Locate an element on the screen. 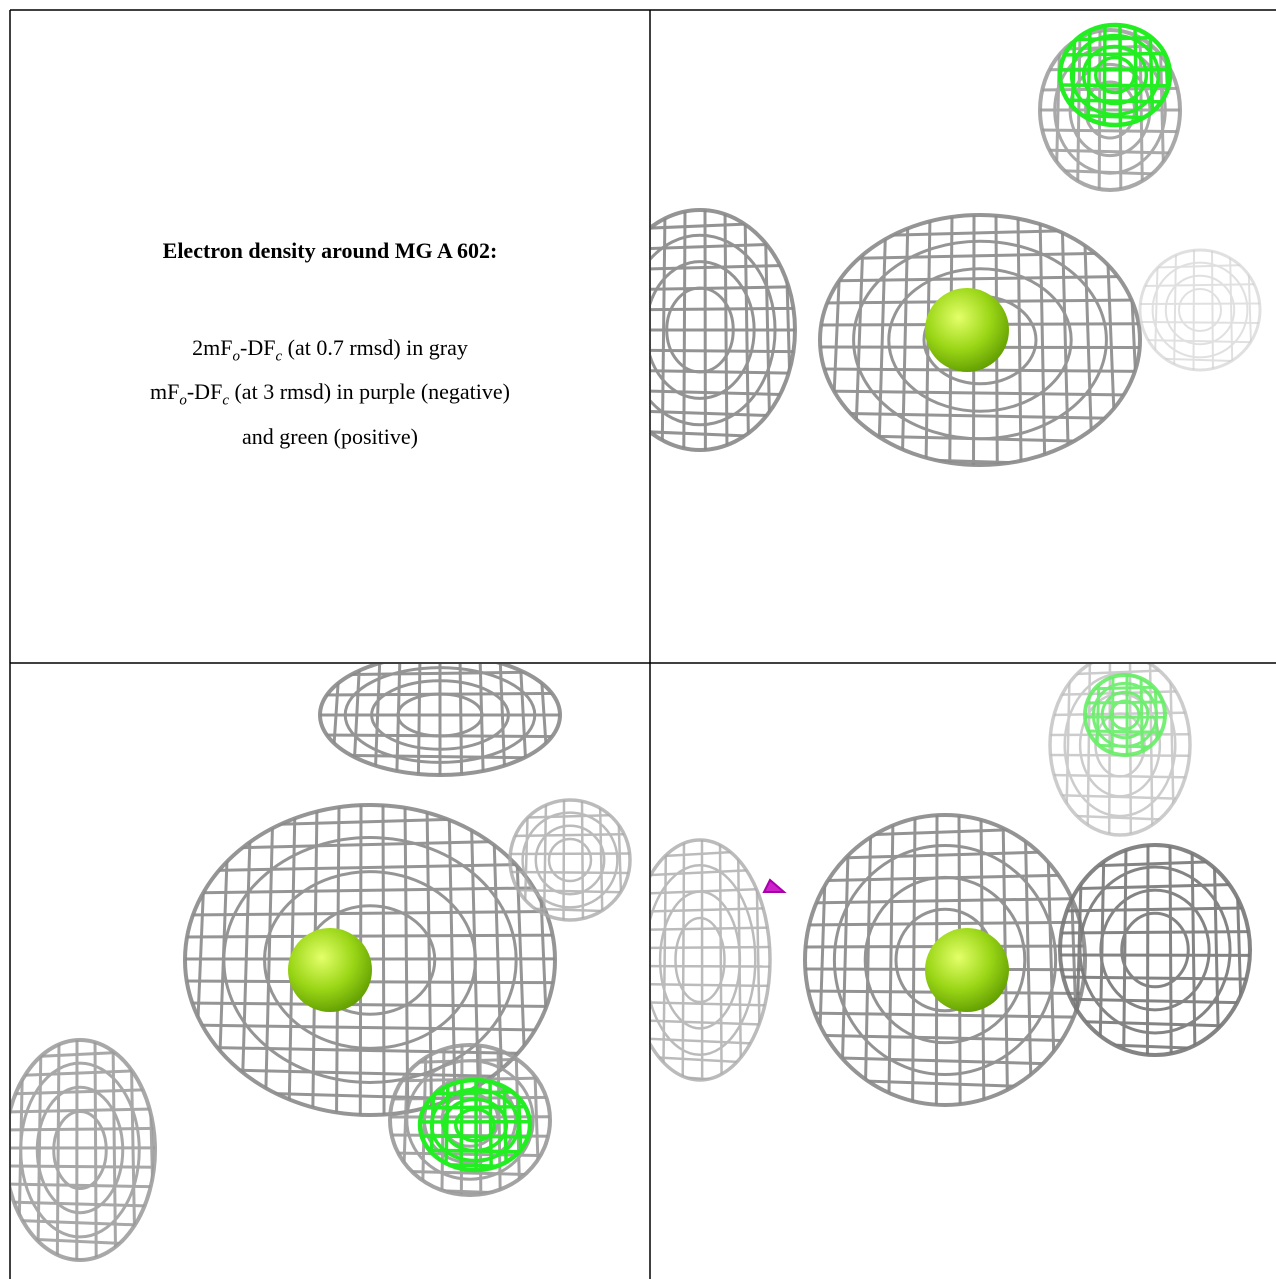 This screenshot has width=1276, height=1279. density-mesh is located at coordinates (440, 719).